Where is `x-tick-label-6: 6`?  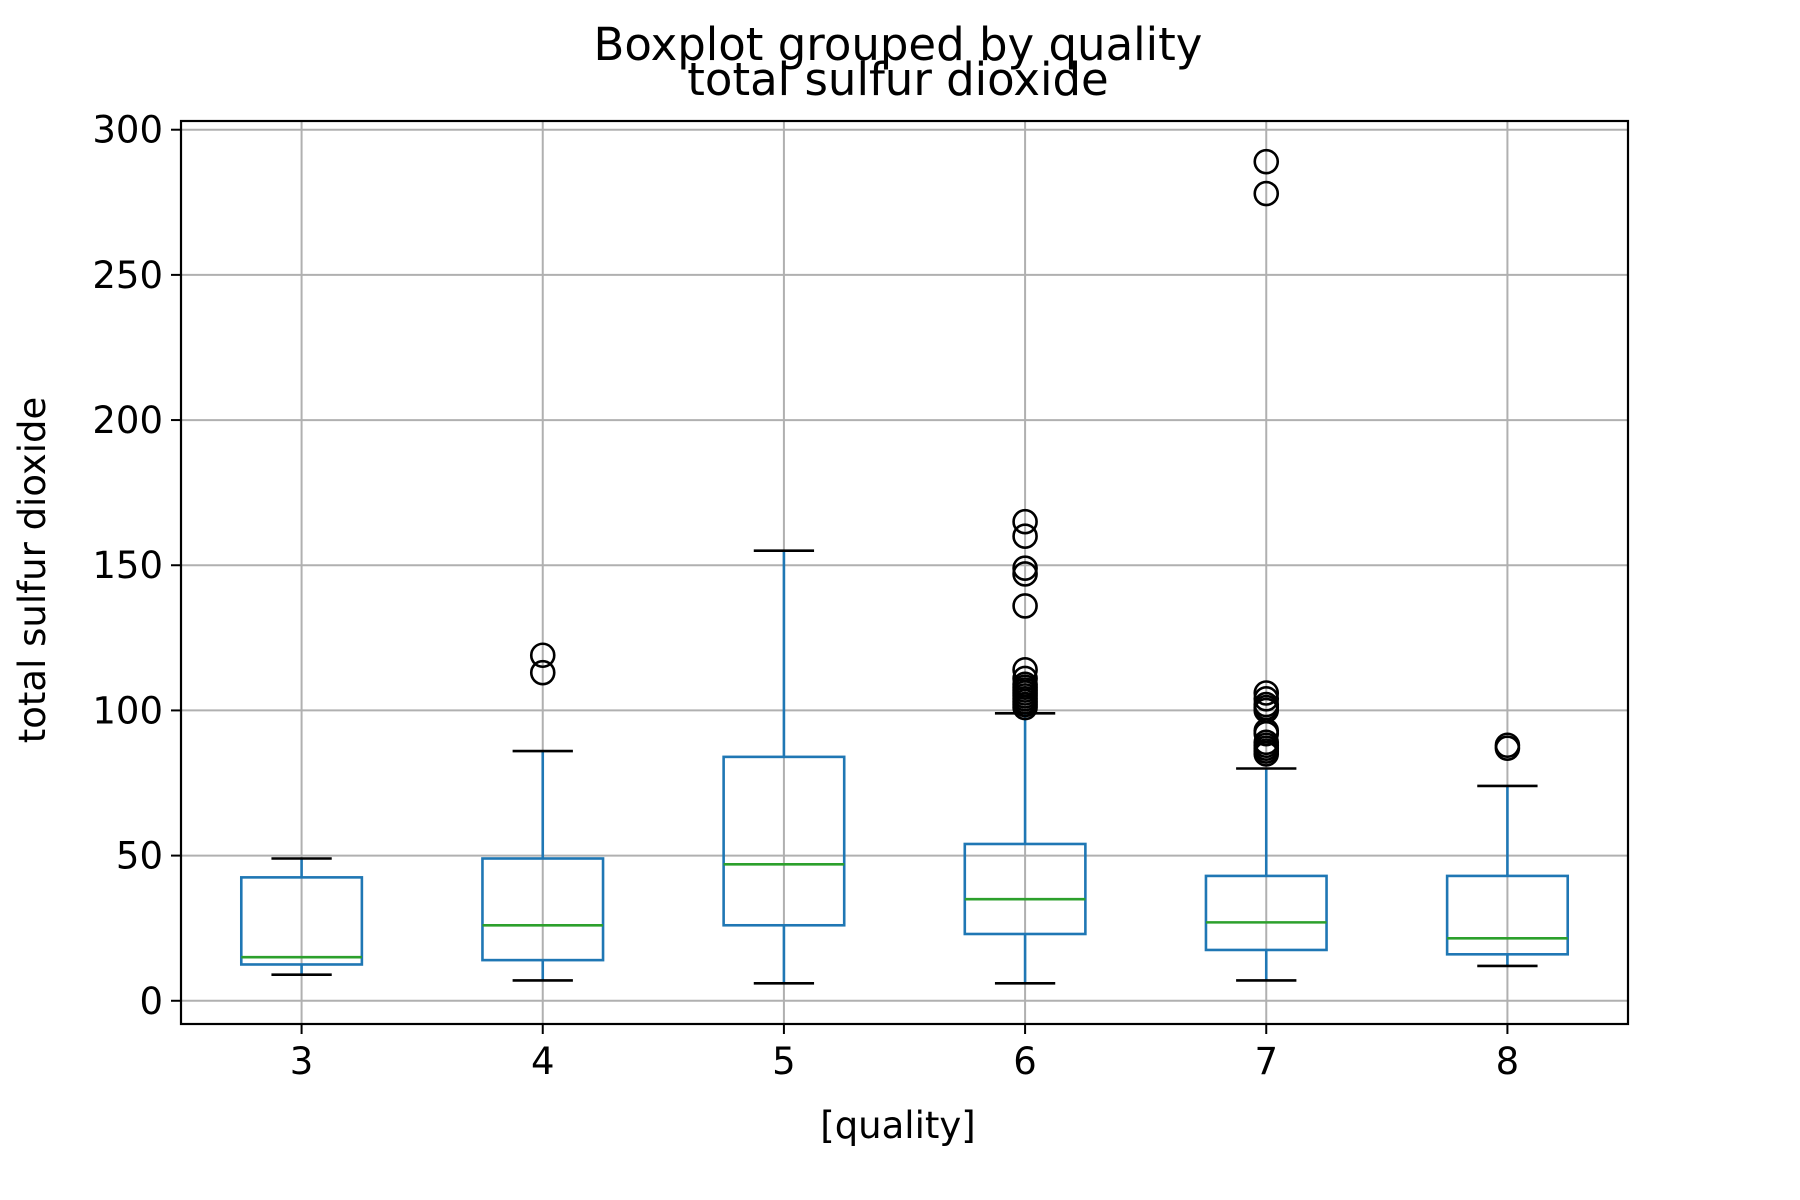 x-tick-label-6: 6 is located at coordinates (1025, 1061).